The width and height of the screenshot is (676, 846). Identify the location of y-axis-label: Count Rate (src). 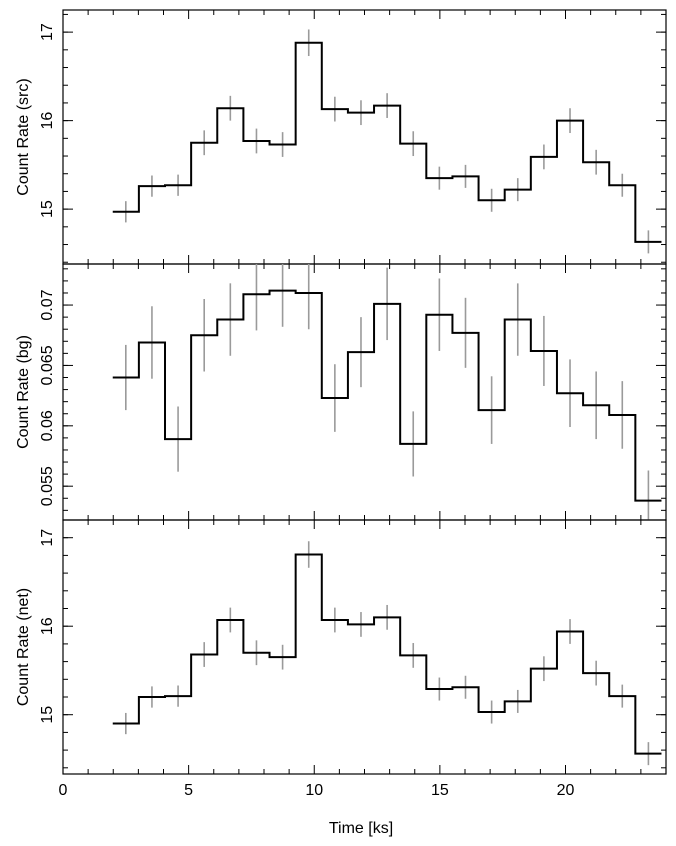
(23, 136).